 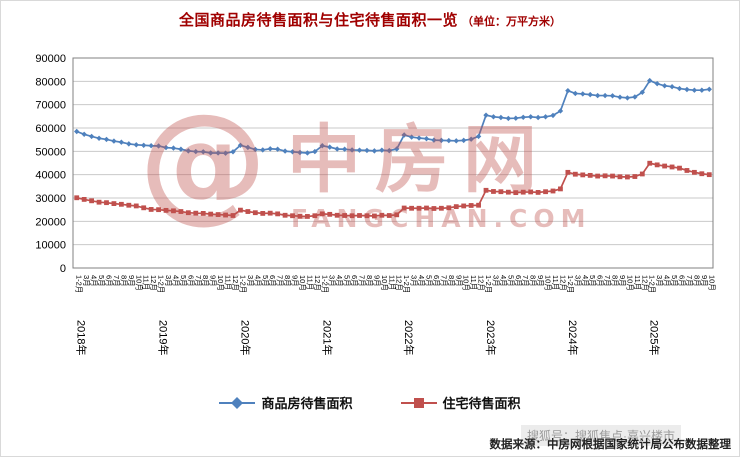 I want to click on data-source-note: 数据来源：中房网根据国家统计局公布数据整理, so click(x=610, y=445).